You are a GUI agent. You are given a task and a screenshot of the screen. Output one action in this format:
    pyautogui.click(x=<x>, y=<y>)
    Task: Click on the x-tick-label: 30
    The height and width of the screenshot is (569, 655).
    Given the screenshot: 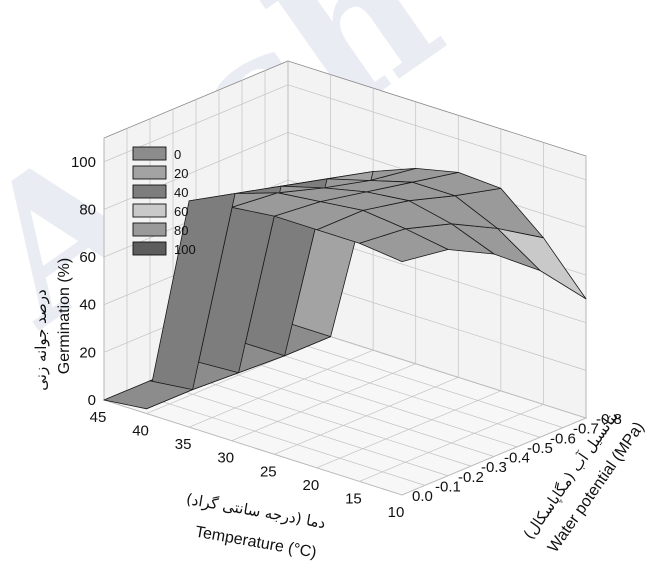 What is the action you would take?
    pyautogui.click(x=225, y=458)
    